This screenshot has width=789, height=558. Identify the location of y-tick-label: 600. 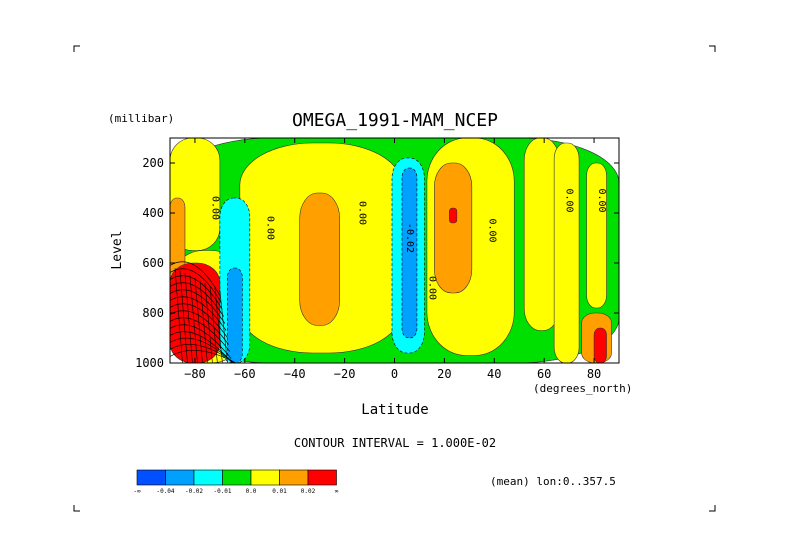
(153, 263).